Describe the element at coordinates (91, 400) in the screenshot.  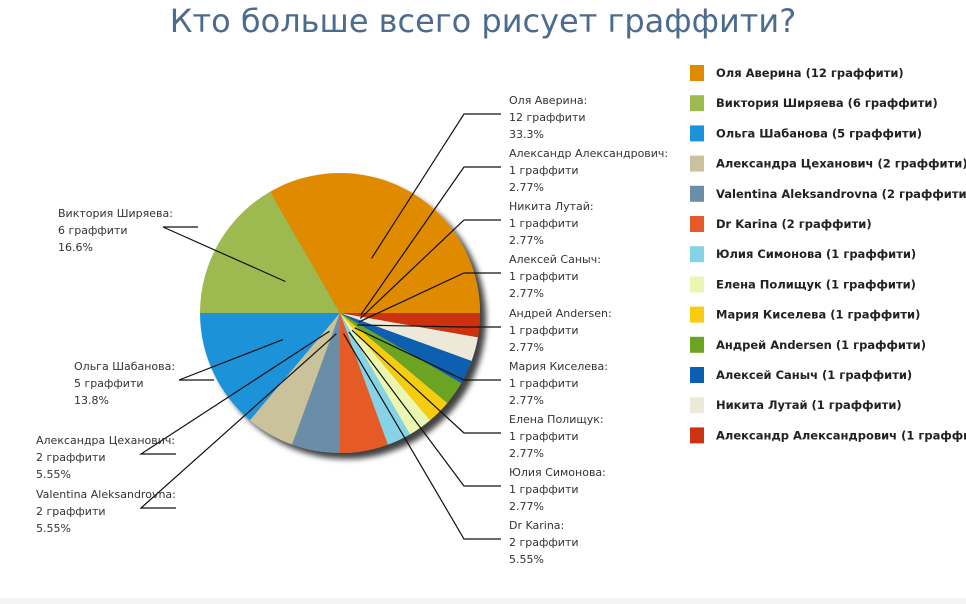
I see `slice-label-ольга-шабанова-2: 13.8%` at that location.